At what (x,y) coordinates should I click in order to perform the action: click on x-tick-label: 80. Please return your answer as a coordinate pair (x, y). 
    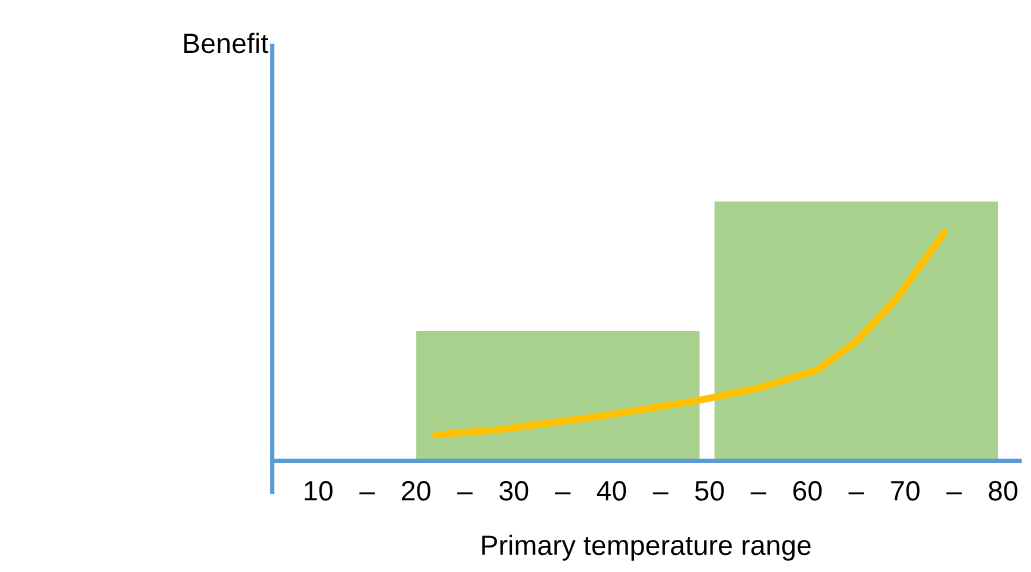
    Looking at the image, I should click on (1003, 490).